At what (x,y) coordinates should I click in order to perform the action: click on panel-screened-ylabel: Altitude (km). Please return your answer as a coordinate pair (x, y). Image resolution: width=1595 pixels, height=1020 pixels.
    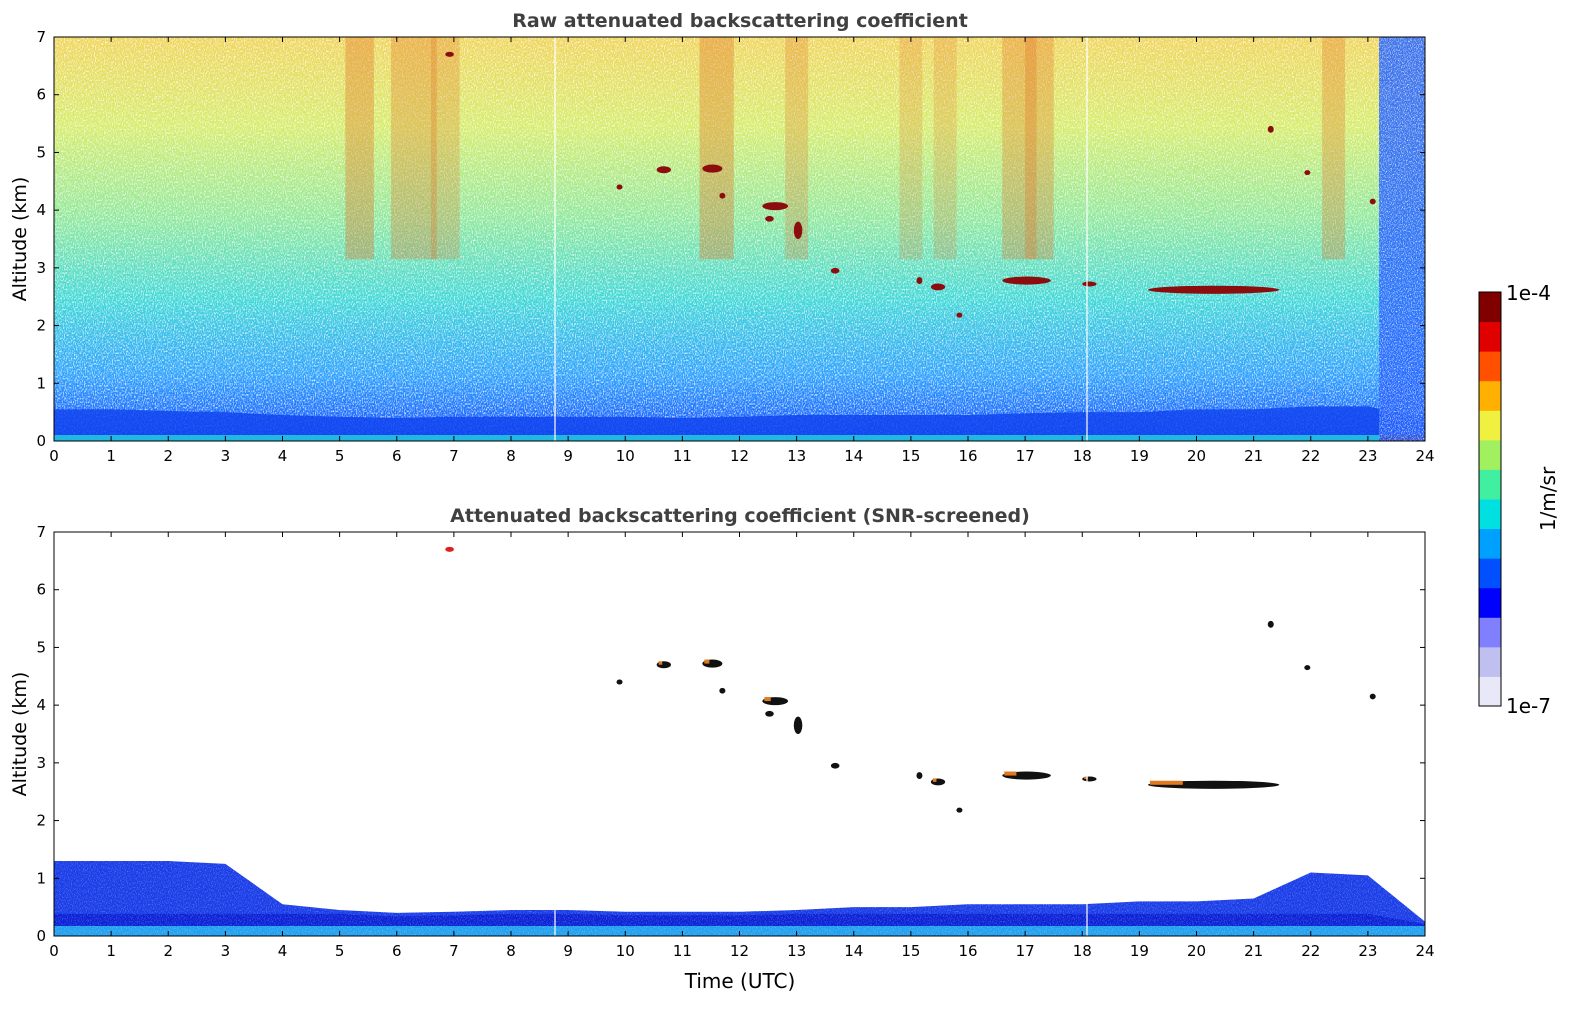
    Looking at the image, I should click on (20, 734).